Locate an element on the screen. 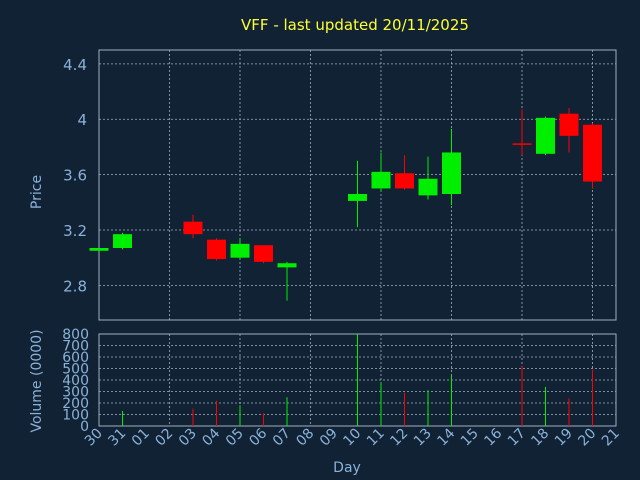  chart-title: VFF - last updated 20/11/2025 is located at coordinates (355, 25).